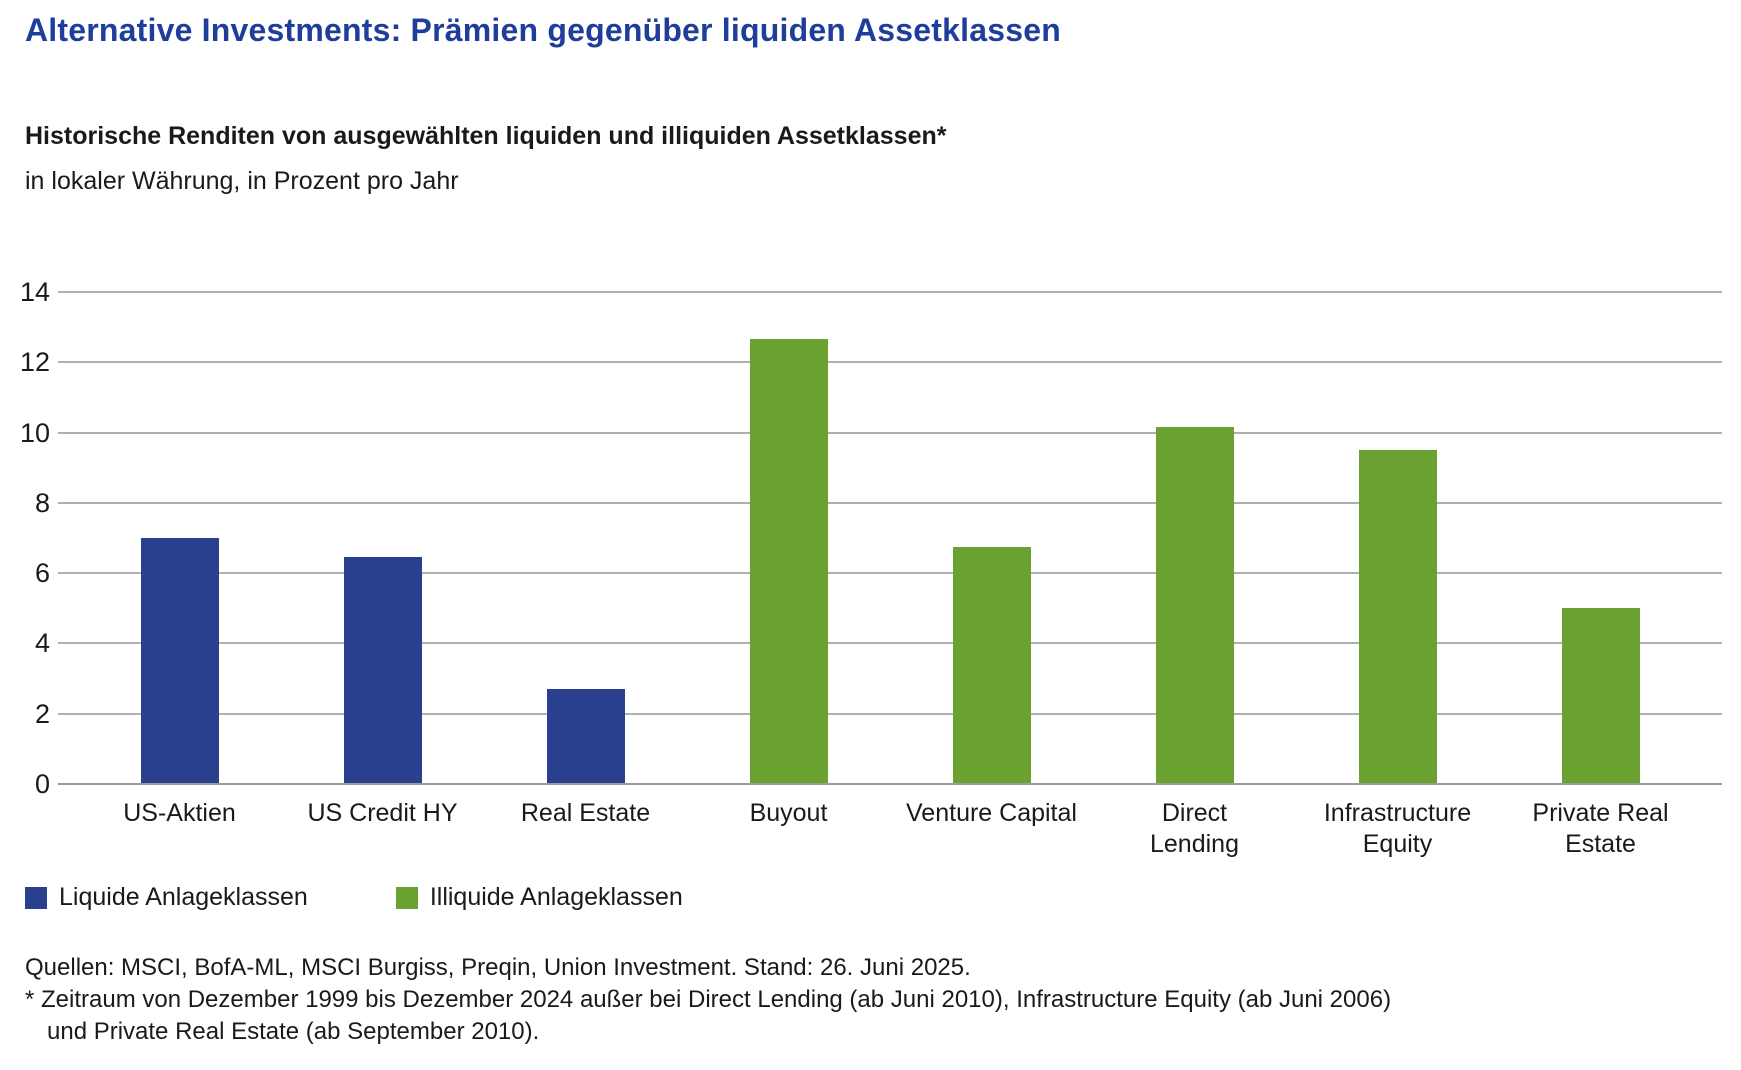  I want to click on y-tick-label-2: 2, so click(42, 713).